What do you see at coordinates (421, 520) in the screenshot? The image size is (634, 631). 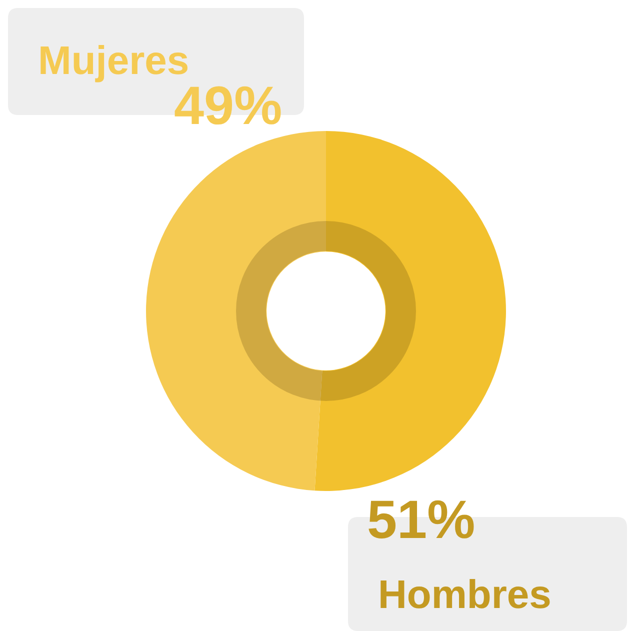 I see `data-label: 51%` at bounding box center [421, 520].